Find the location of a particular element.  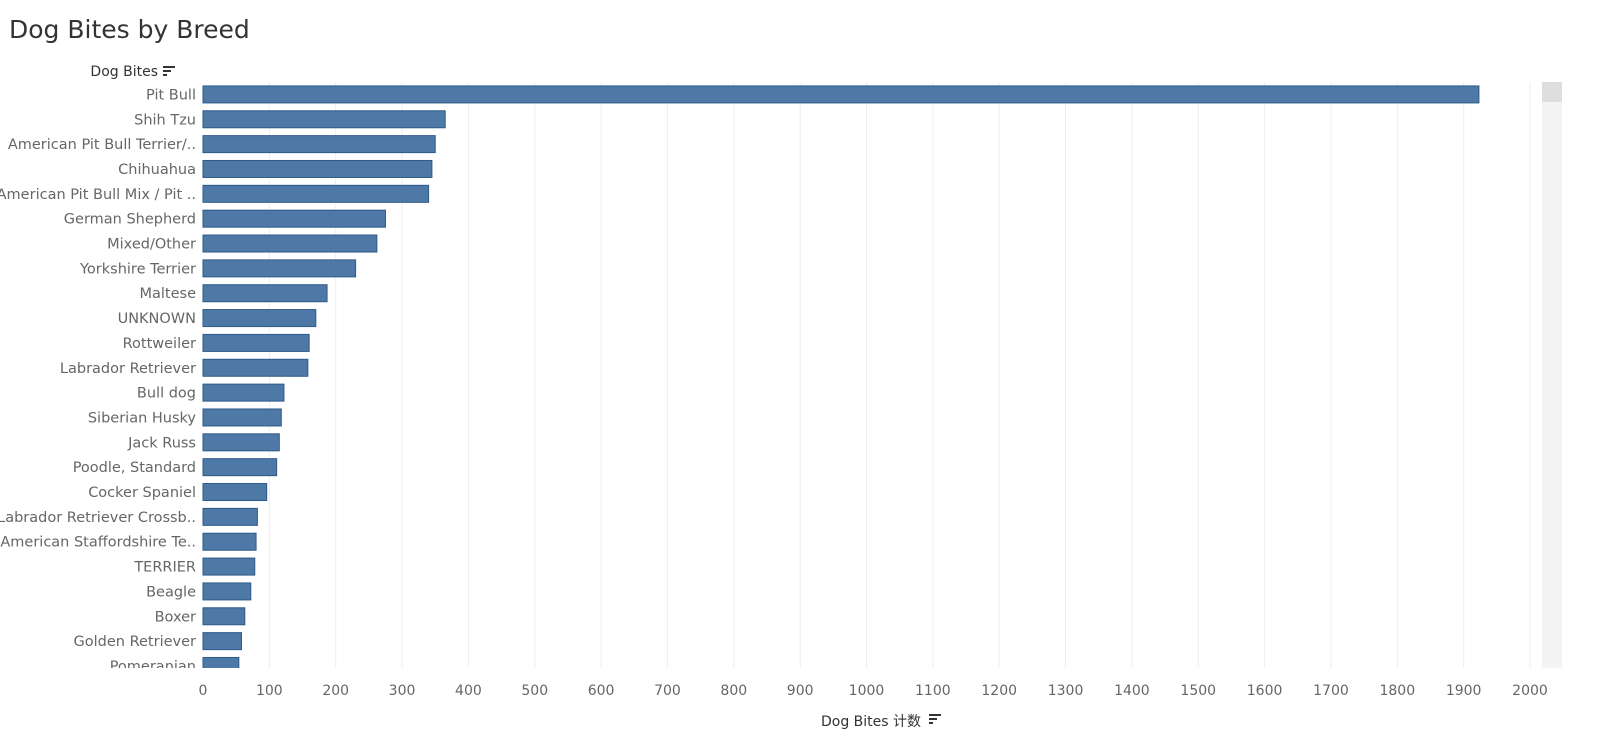

scrollbar-track is located at coordinates (1552, 375).